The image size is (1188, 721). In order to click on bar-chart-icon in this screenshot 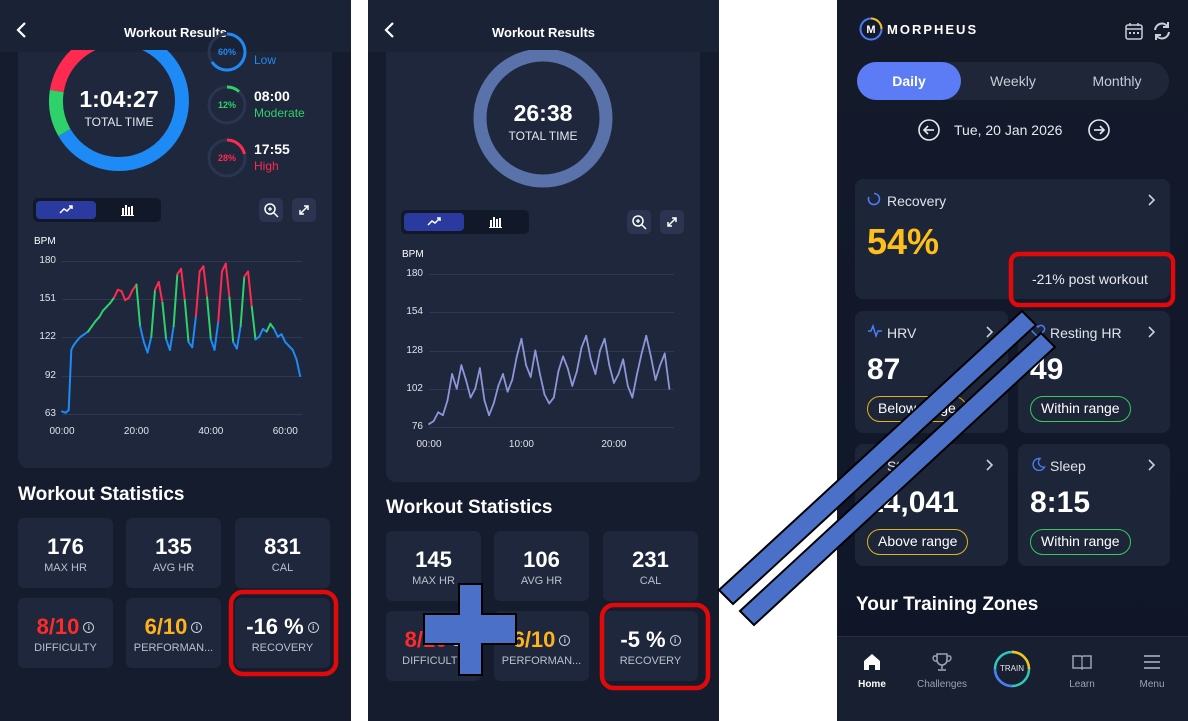, I will do `click(127, 210)`.